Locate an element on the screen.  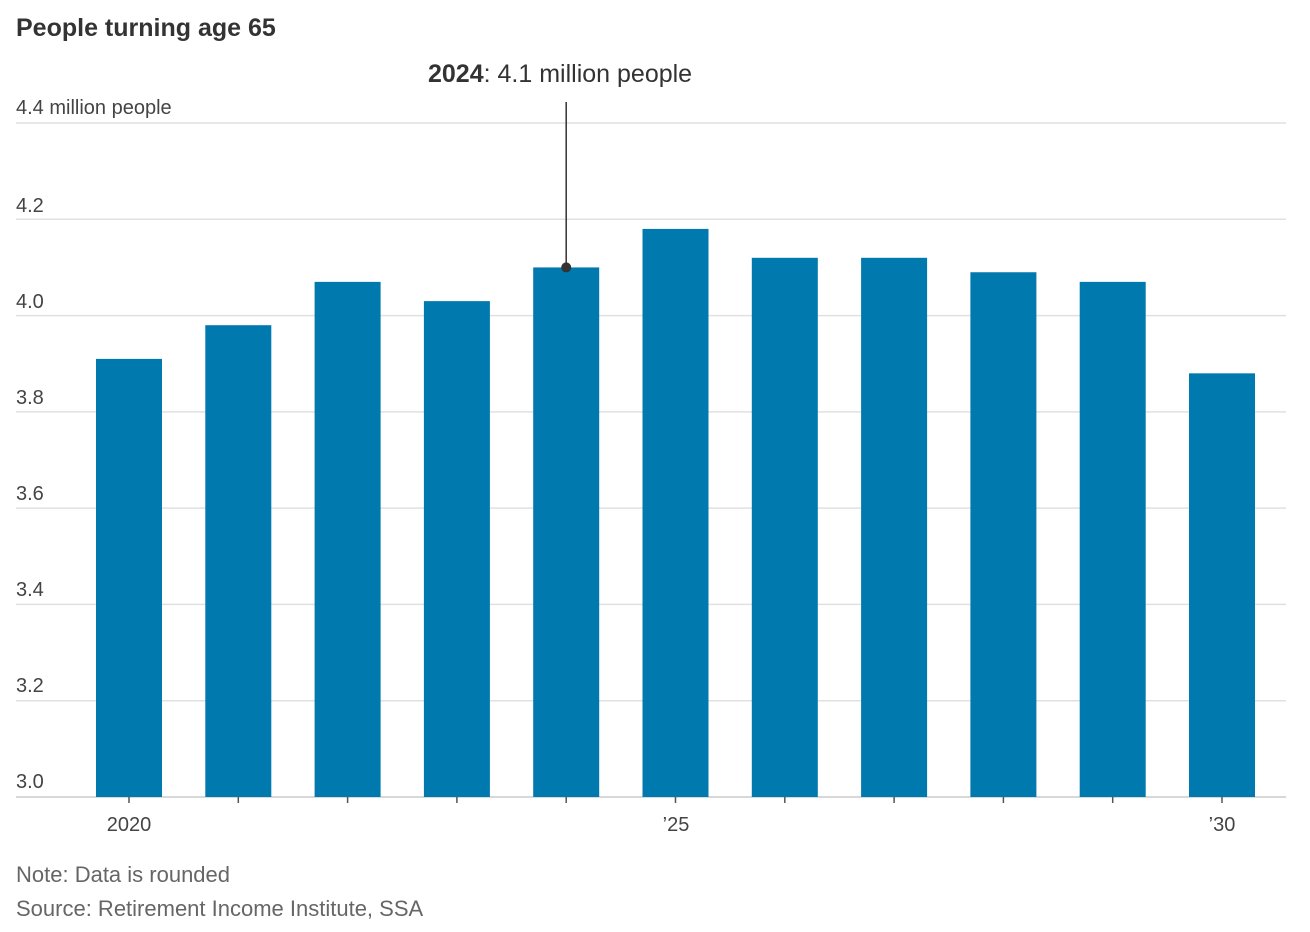
annotation-label: 2024: 4.1 million people is located at coordinates (560, 74).